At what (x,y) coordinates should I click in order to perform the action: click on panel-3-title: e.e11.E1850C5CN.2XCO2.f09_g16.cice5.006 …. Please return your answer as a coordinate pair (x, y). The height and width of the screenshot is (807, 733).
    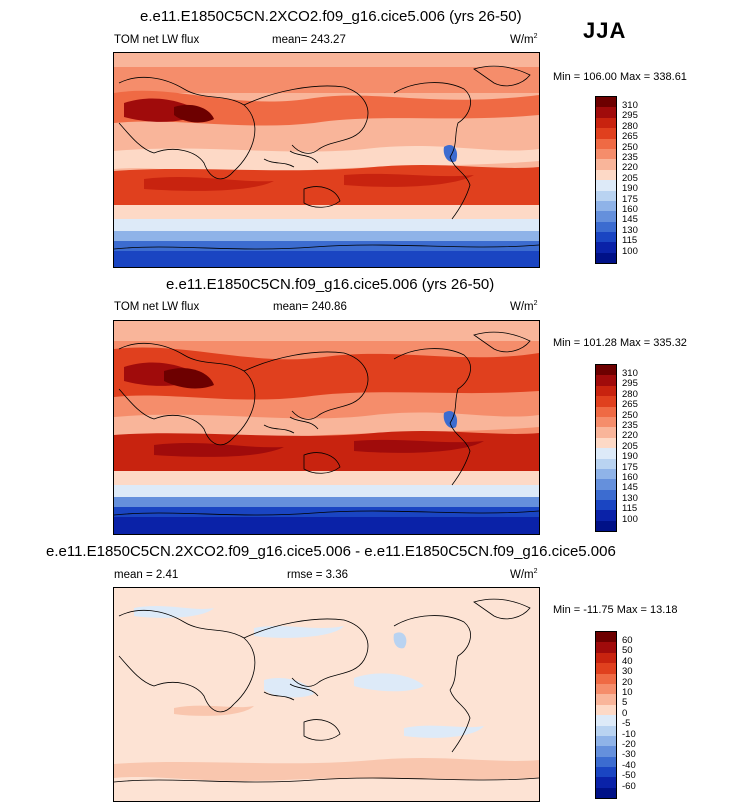
    Looking at the image, I should click on (331, 551).